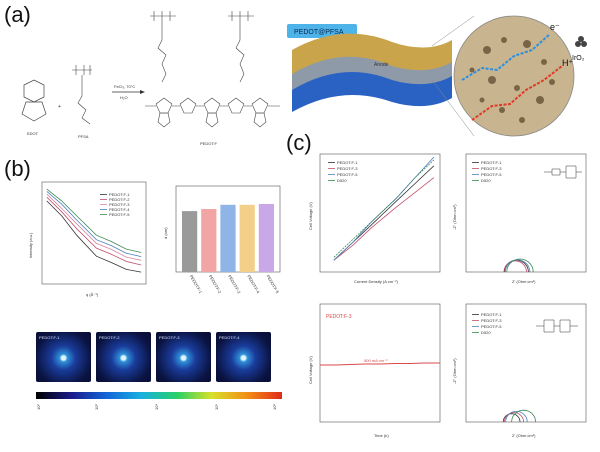 Image resolution: width=600 pixels, height=452 pixels. I want to click on plus-sign: +, so click(59, 107).